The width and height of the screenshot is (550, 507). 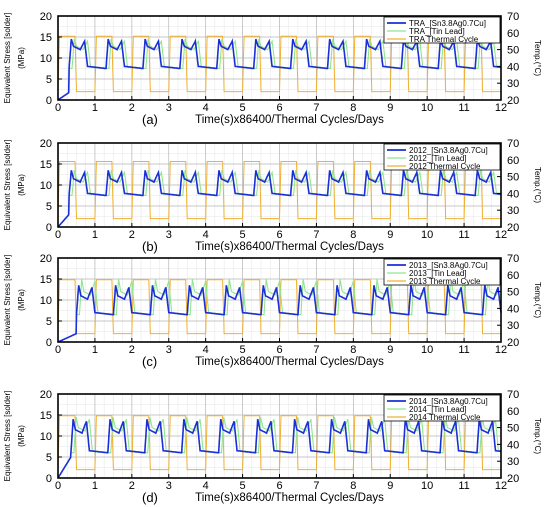 I want to click on series-line-2012-thermal-cycle, so click(x=279, y=190).